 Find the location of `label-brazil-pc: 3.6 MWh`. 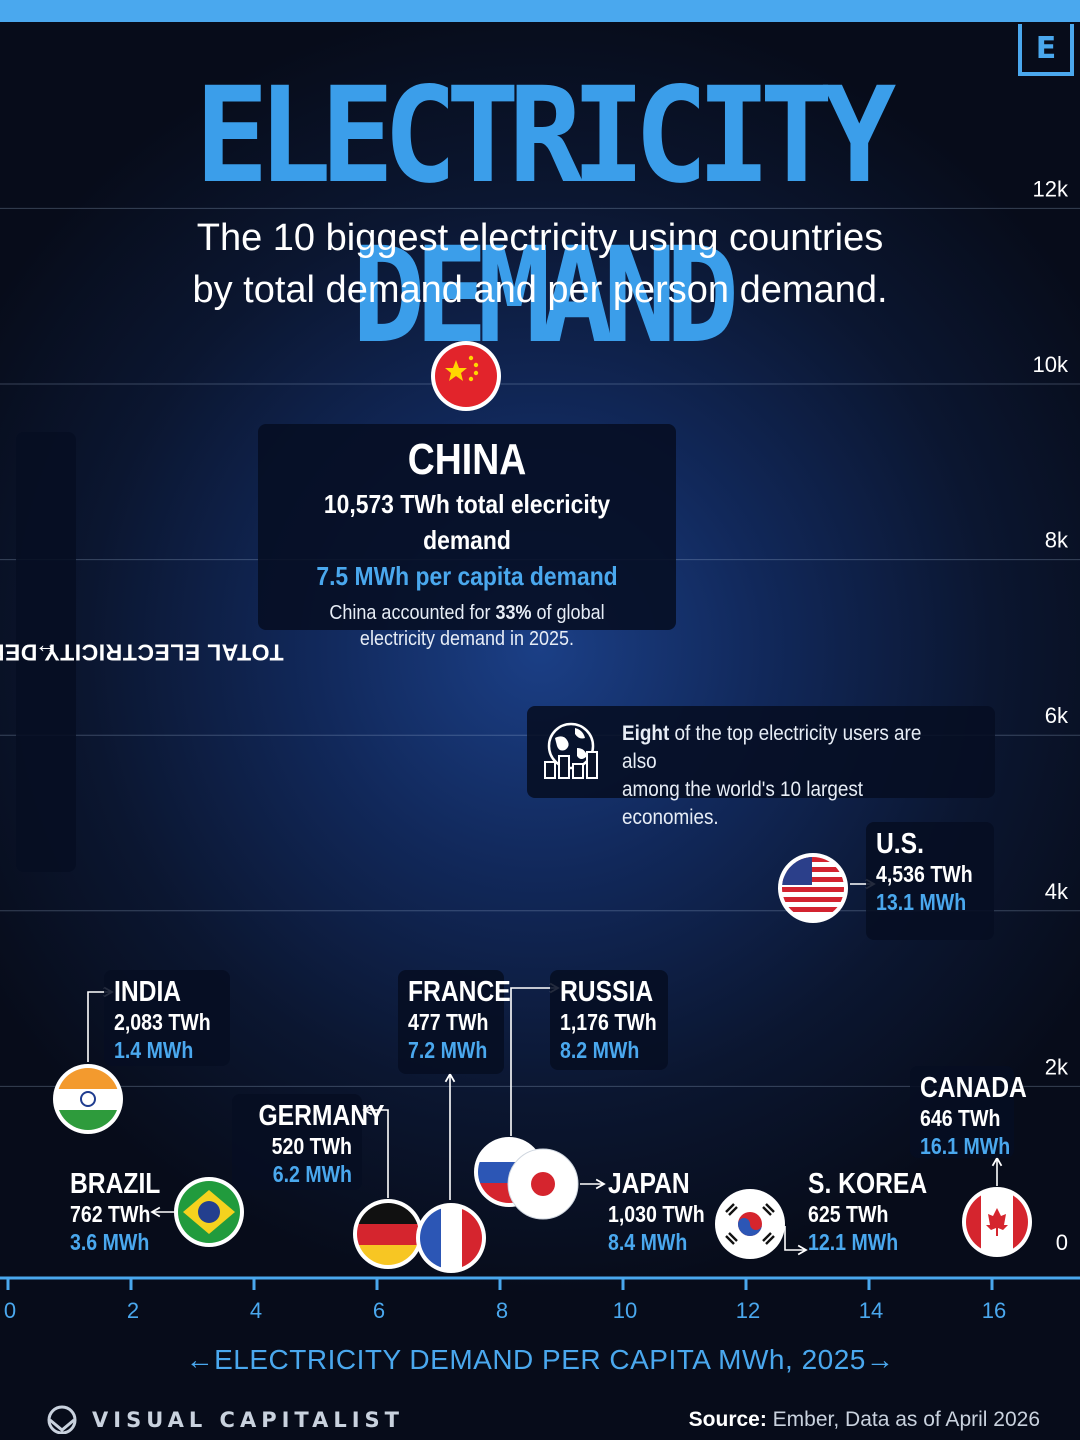

label-brazil-pc: 3.6 MWh is located at coordinates (110, 1242).